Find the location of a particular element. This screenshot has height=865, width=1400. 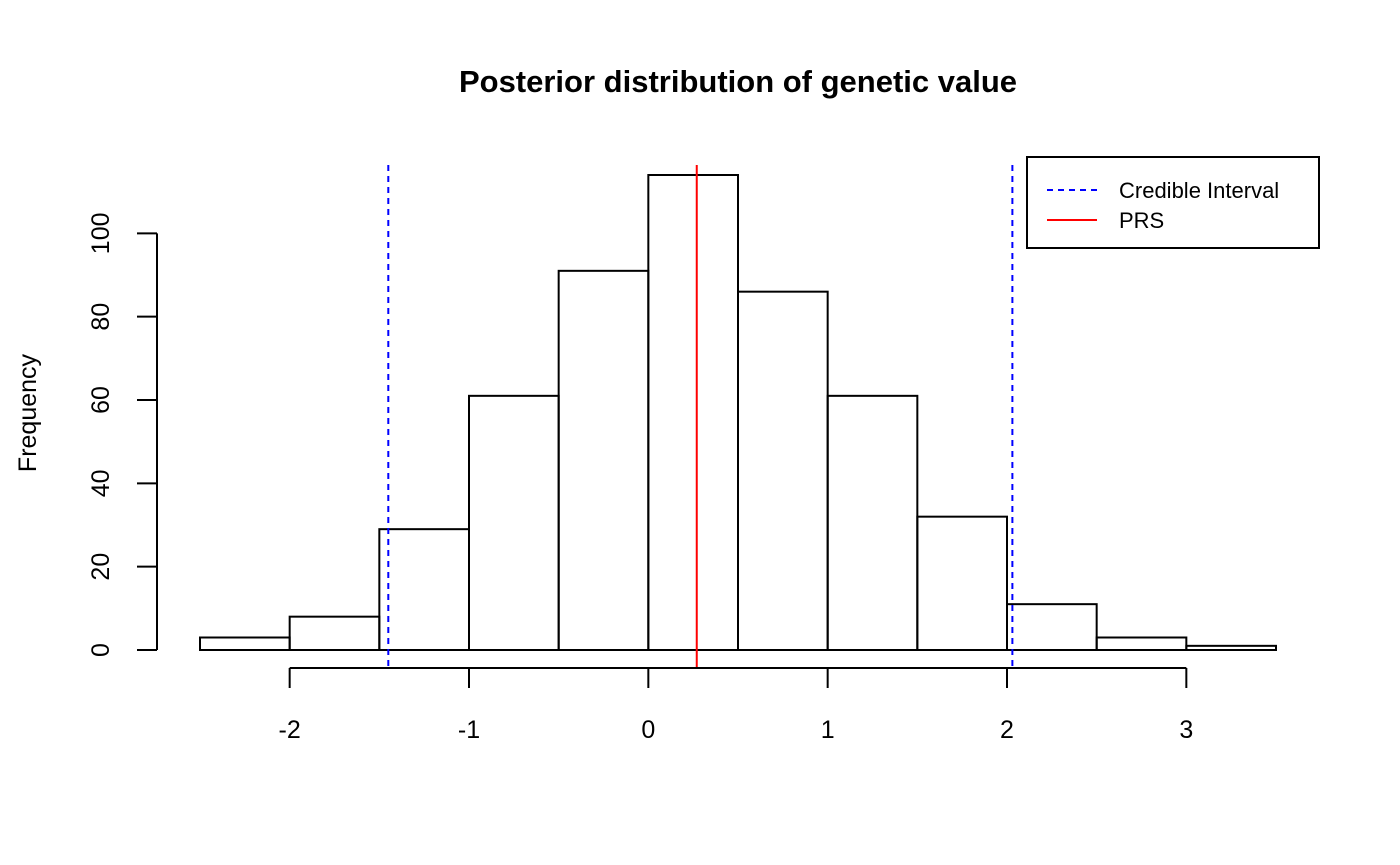

y-tick-label-0: 0 is located at coordinates (101, 650).